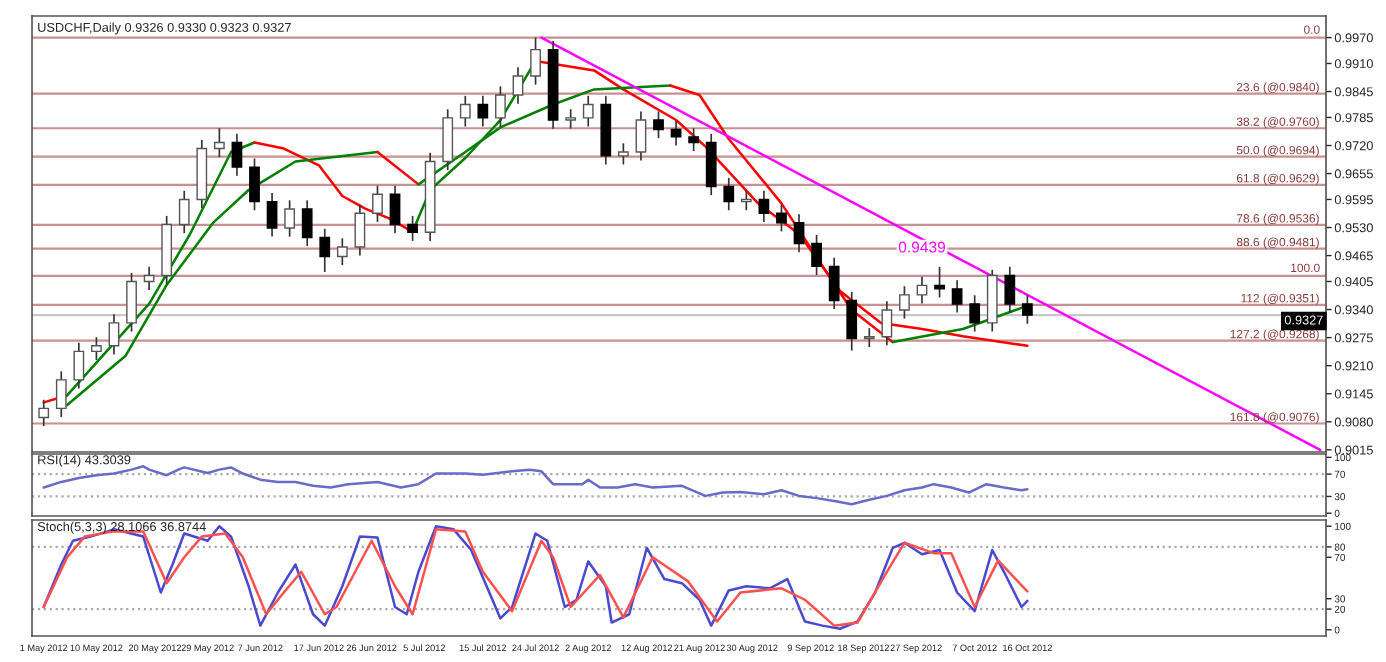  Describe the element at coordinates (535, 485) in the screenshot. I see `line-series` at that location.